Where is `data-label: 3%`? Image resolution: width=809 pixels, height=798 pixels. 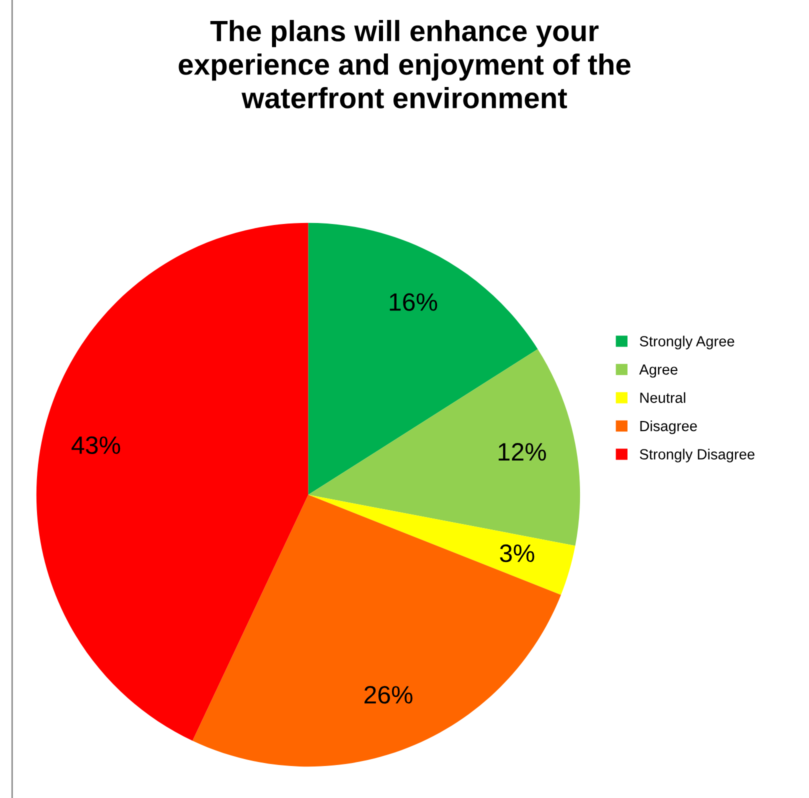
data-label: 3% is located at coordinates (517, 553).